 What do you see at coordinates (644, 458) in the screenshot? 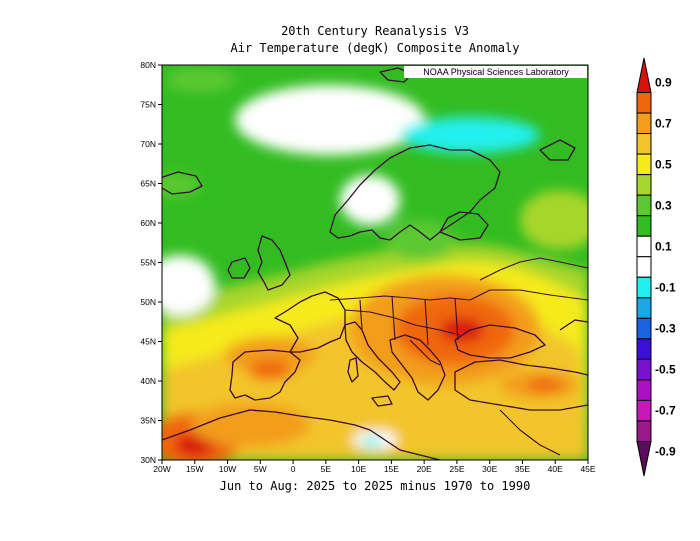
I see `colorbar-bottom-arrow` at bounding box center [644, 458].